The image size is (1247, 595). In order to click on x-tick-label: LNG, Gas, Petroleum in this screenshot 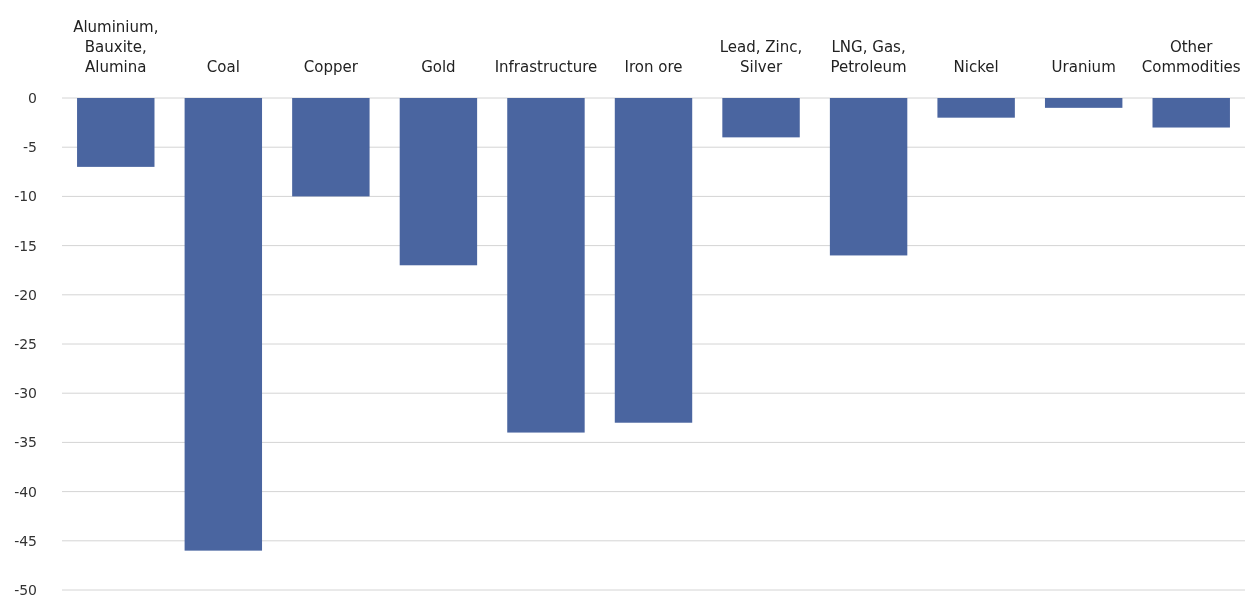, I will do `click(868, 57)`.